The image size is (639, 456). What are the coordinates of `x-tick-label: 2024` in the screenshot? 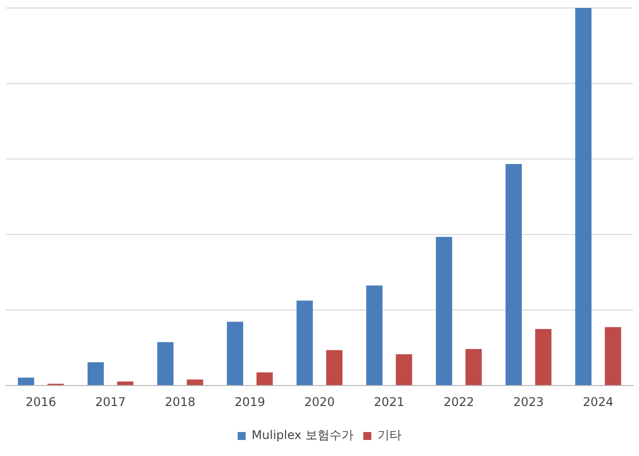 It's located at (598, 401).